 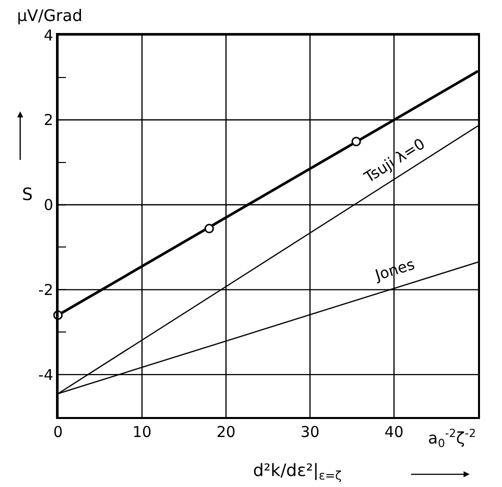 I want to click on text: Tsuji λ=0, so click(x=394, y=160).